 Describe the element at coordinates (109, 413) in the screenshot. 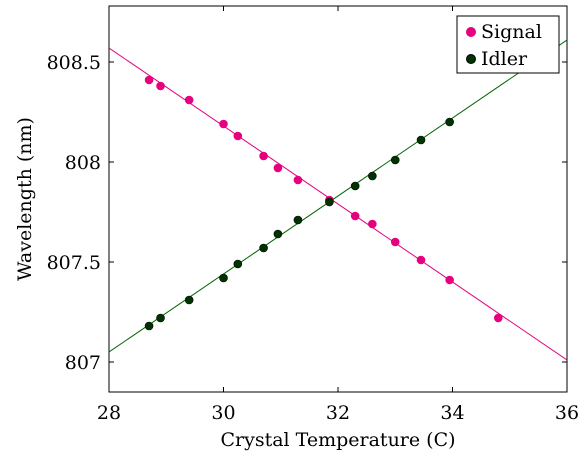

I see `x-tick-label: 28` at that location.